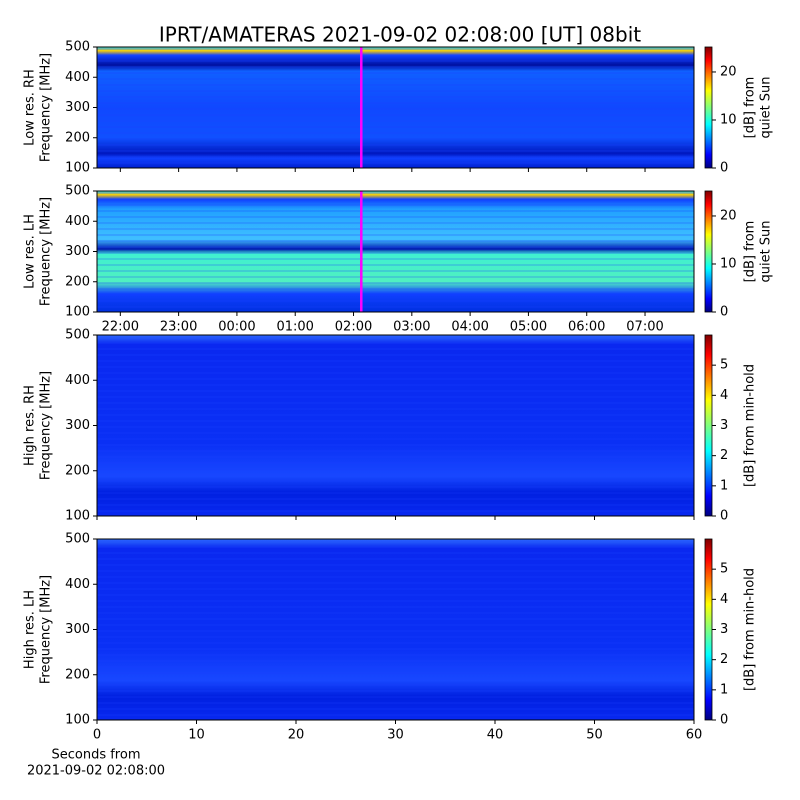 The width and height of the screenshot is (800, 800). What do you see at coordinates (644, 327) in the screenshot?
I see `x-tick-label: 07:00` at bounding box center [644, 327].